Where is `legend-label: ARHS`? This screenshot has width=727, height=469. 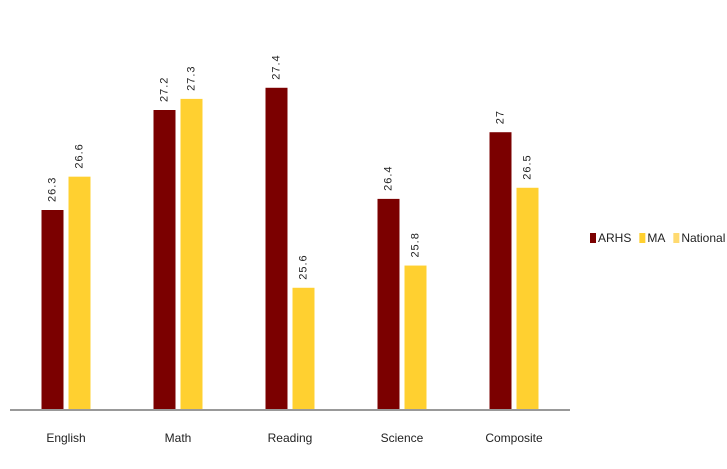
legend-label: ARHS is located at coordinates (614, 238).